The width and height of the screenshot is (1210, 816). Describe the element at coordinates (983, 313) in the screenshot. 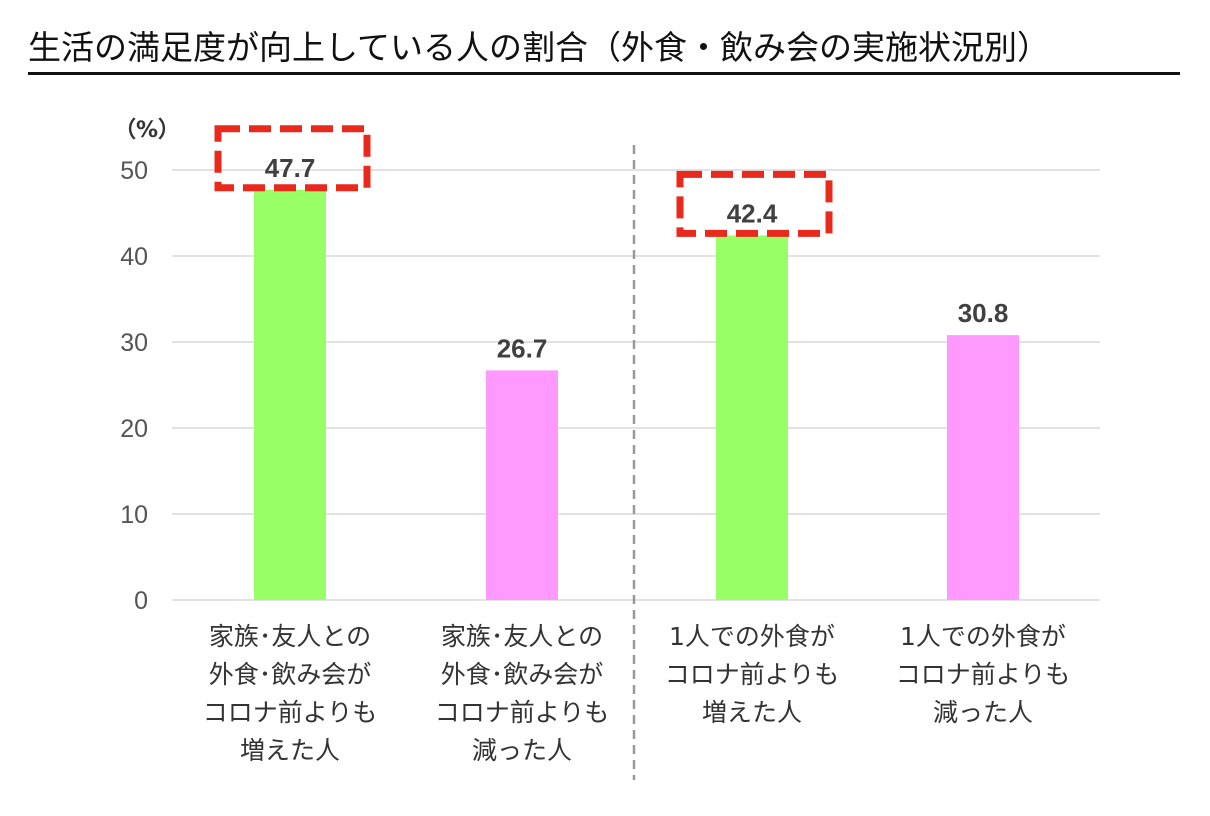

I see `data-label: 30.8` at that location.